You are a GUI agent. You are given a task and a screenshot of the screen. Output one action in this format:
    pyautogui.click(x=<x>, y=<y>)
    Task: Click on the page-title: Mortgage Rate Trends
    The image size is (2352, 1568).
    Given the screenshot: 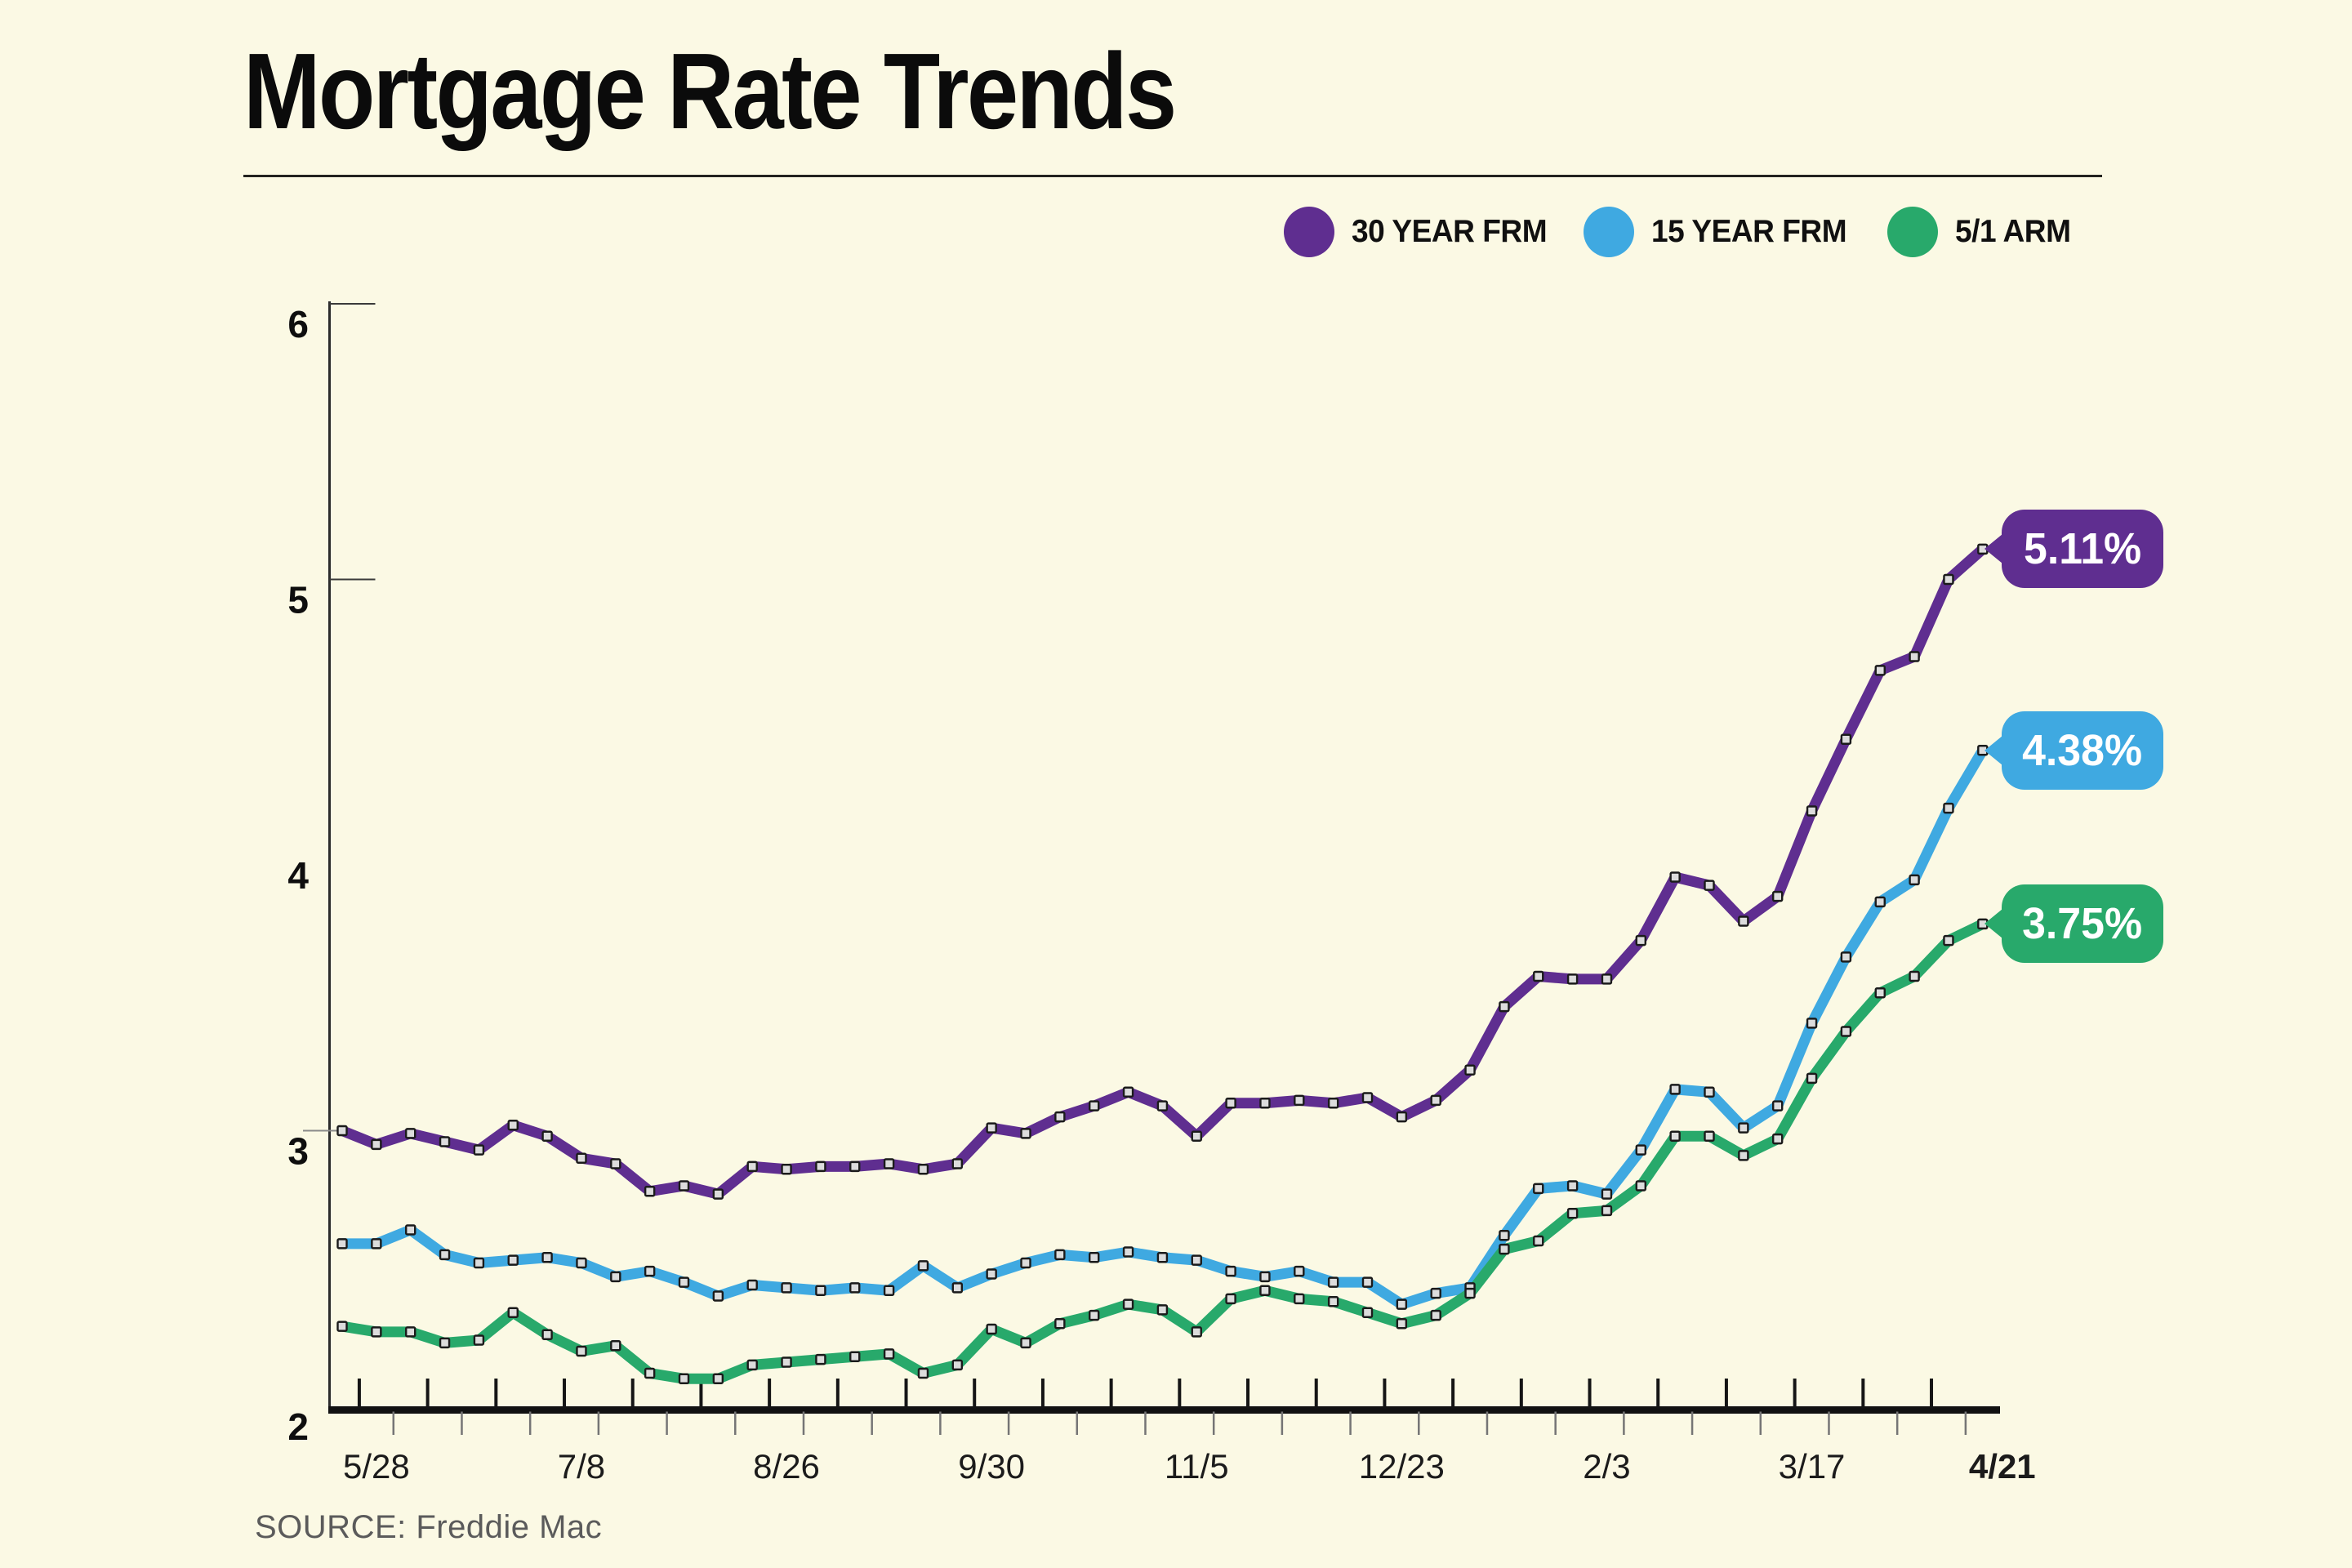 What is the action you would take?
    pyautogui.click(x=710, y=91)
    